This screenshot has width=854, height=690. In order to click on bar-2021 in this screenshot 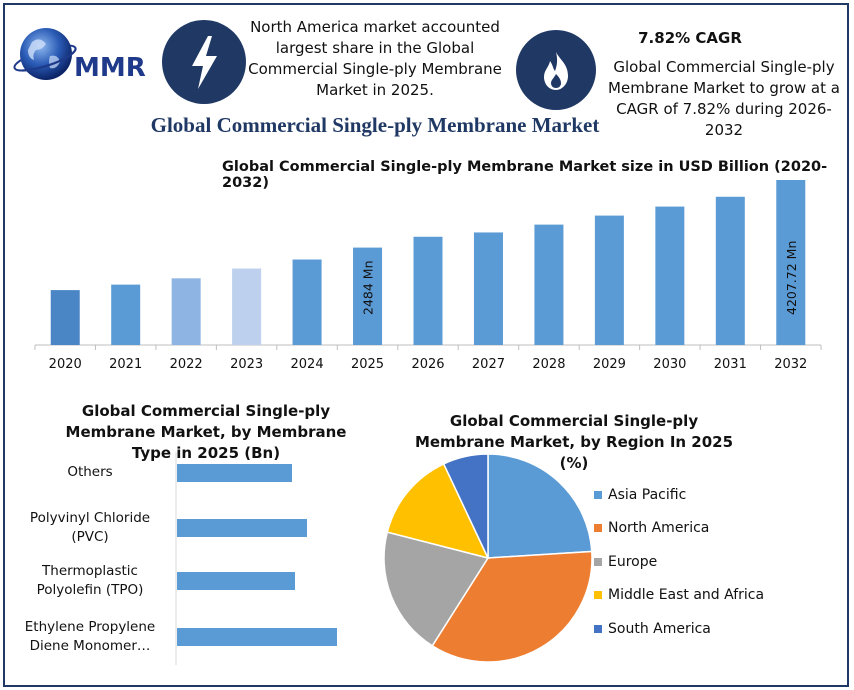, I will do `click(126, 314)`.